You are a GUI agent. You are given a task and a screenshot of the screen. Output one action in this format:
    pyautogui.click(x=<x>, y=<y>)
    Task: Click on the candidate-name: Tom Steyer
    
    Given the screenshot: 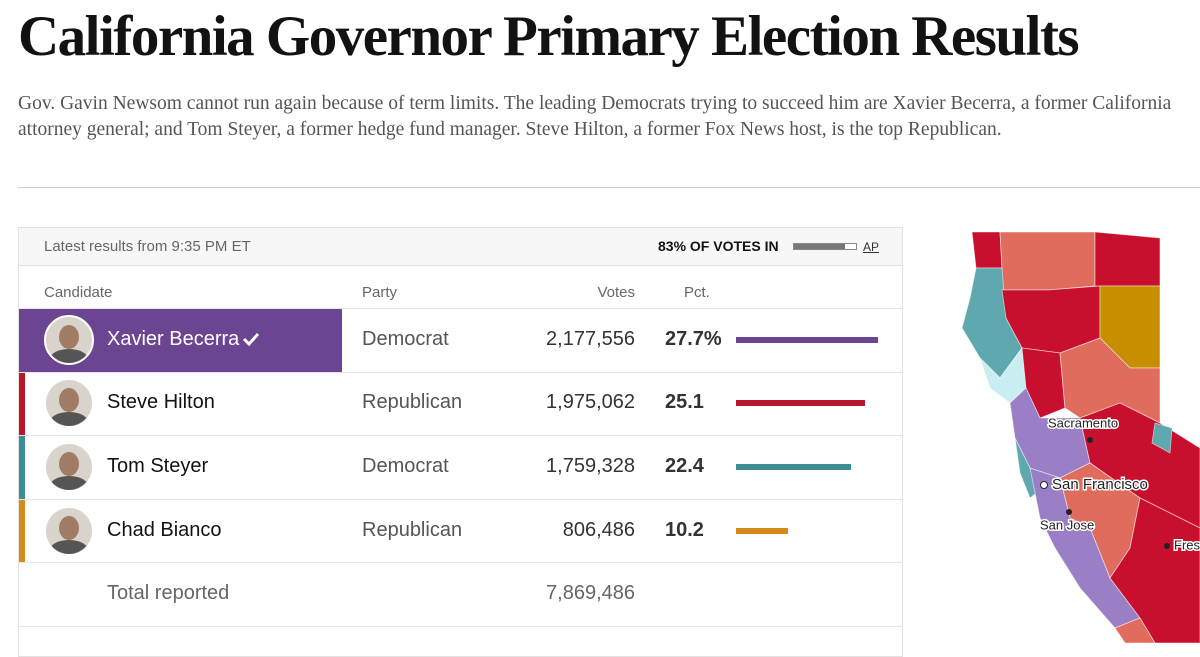 What is the action you would take?
    pyautogui.click(x=158, y=466)
    